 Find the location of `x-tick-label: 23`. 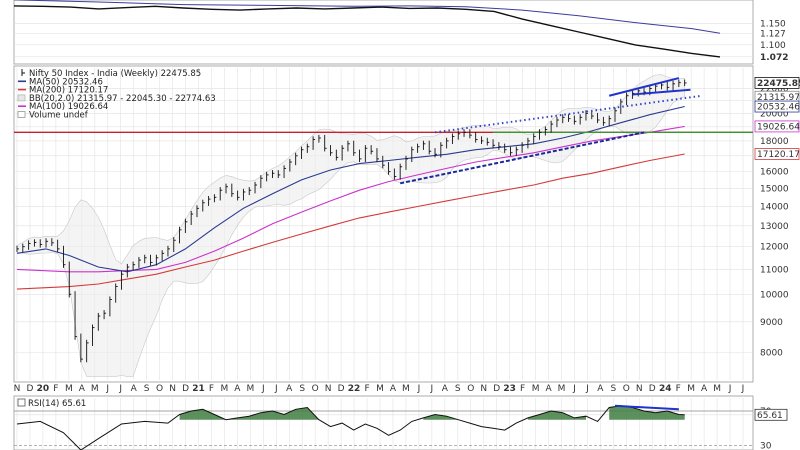

x-tick-label: 23 is located at coordinates (509, 389).